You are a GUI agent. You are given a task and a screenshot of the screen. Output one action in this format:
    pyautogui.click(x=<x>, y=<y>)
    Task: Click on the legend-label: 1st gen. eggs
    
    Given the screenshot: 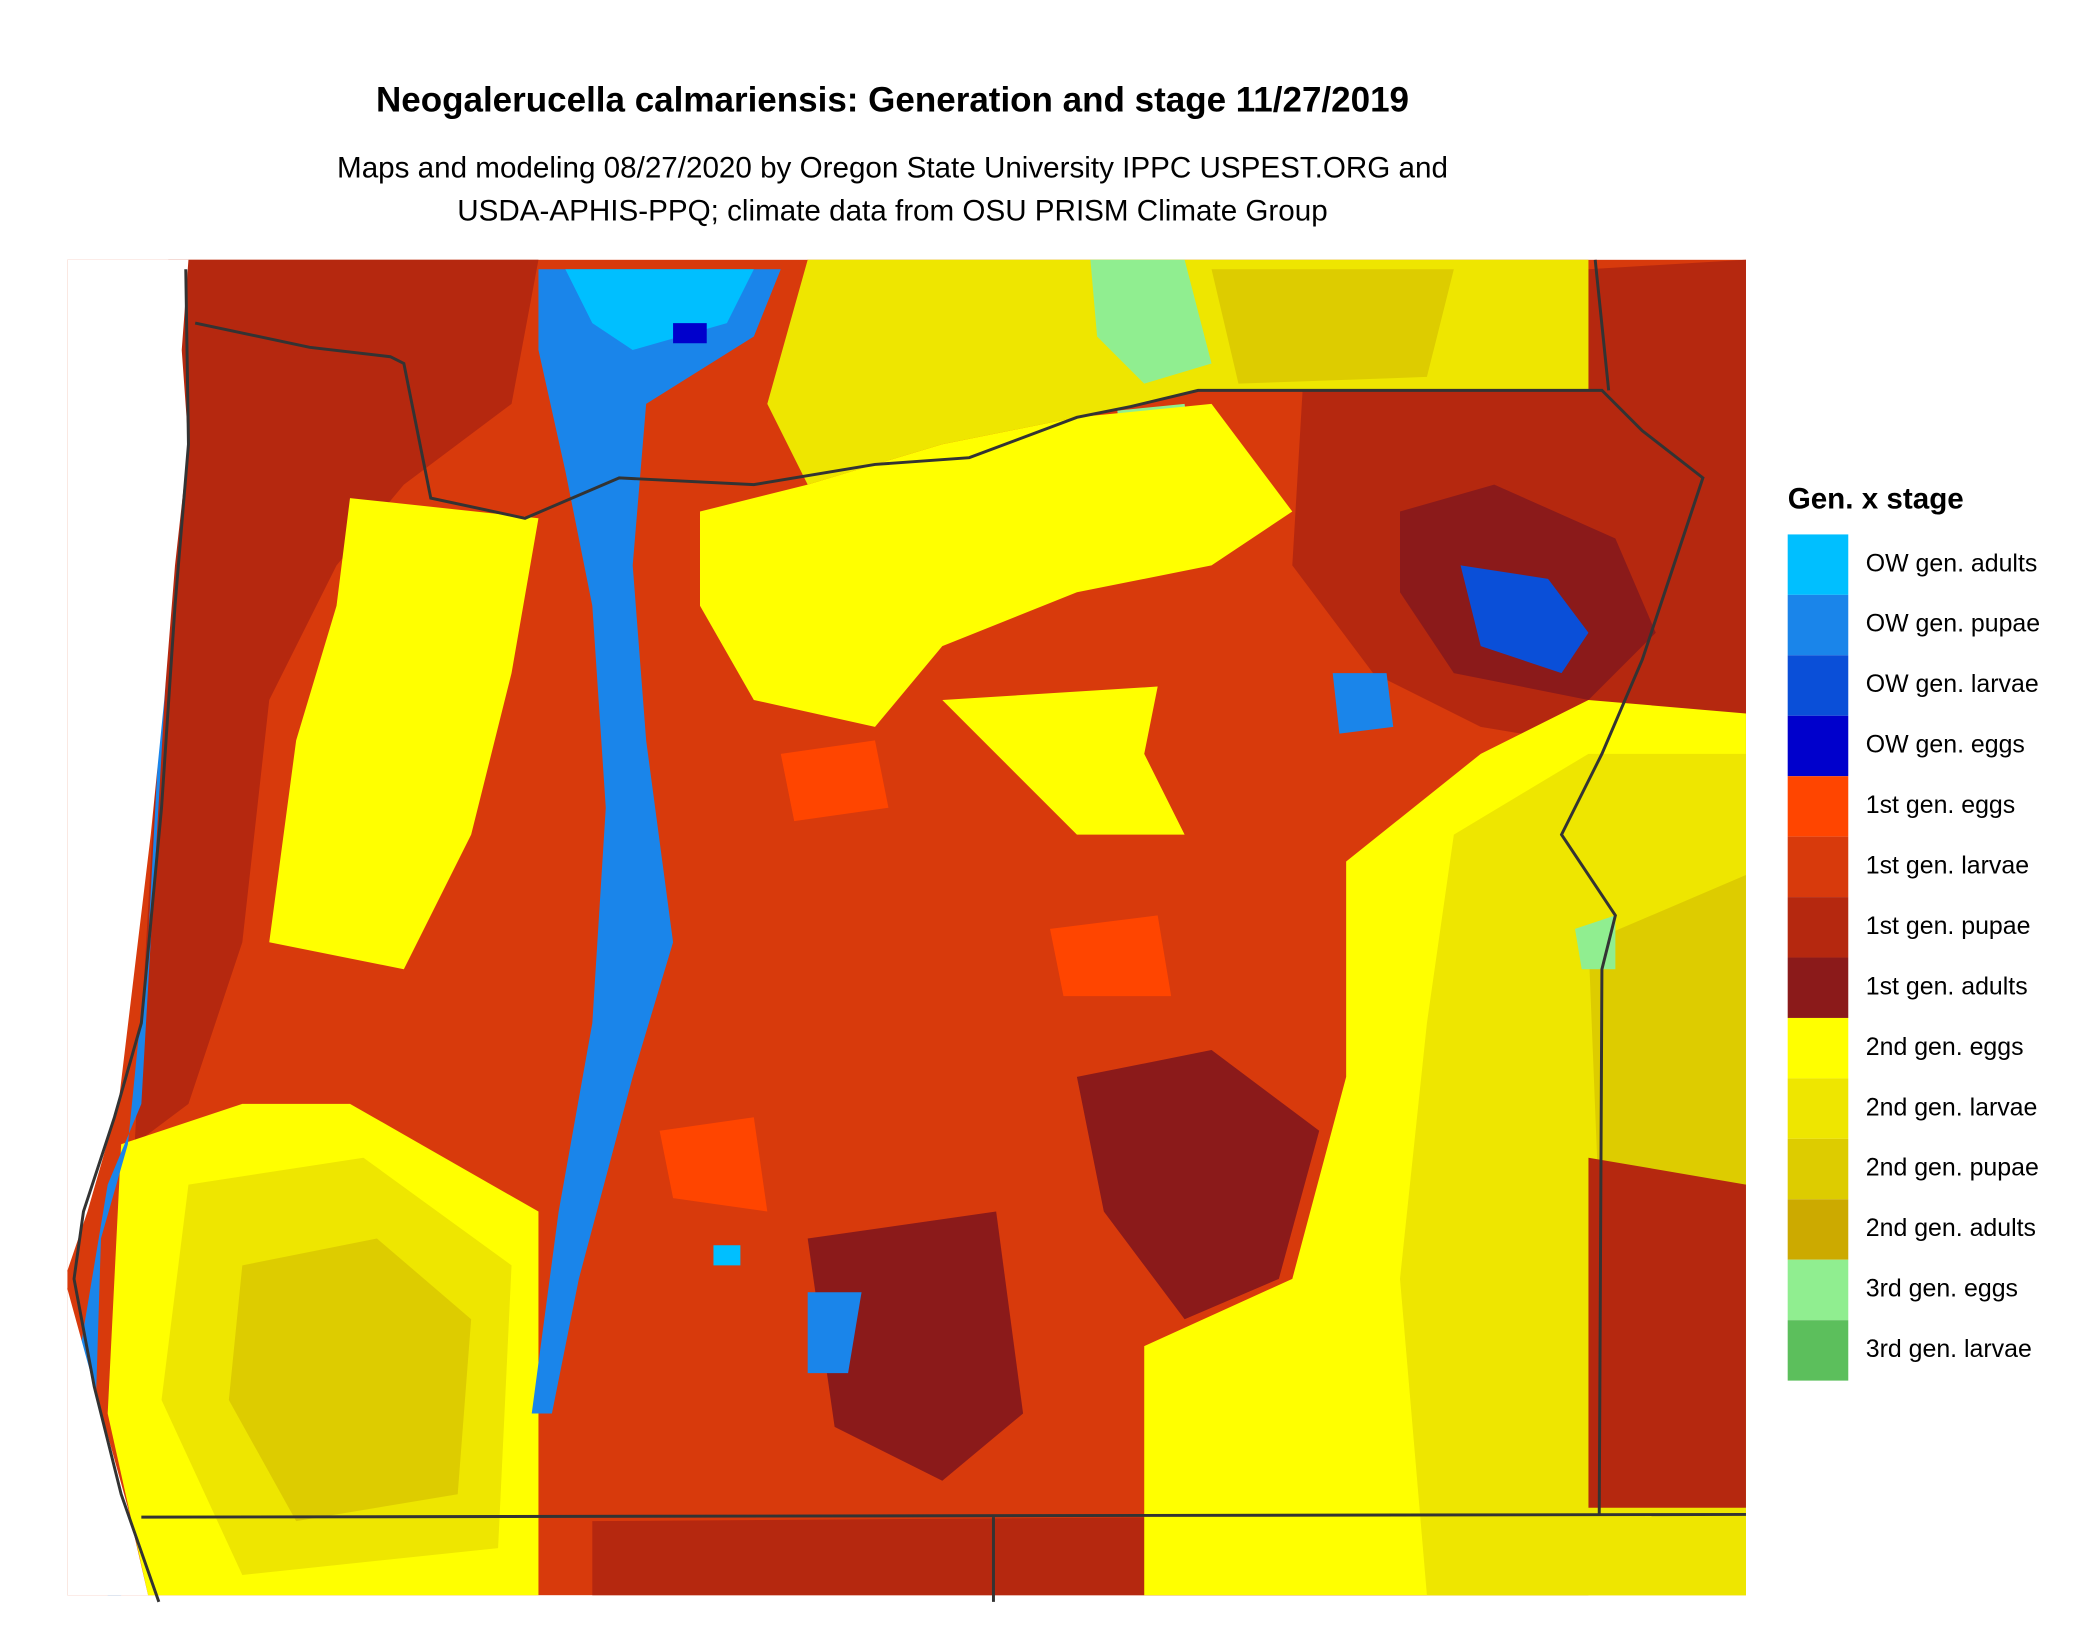 What is the action you would take?
    pyautogui.click(x=1940, y=805)
    